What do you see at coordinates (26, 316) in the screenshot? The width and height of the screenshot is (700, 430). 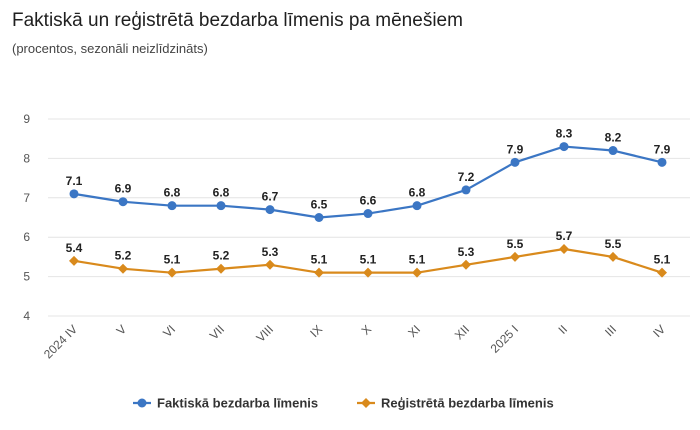 I see `y-tick-label: 4` at bounding box center [26, 316].